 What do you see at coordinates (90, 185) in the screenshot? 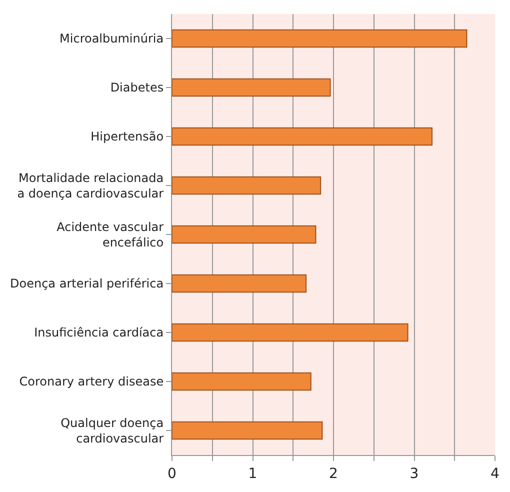
I see `y-tick-label: Mortalidade relacionada a doença cardiovascular` at bounding box center [90, 185].